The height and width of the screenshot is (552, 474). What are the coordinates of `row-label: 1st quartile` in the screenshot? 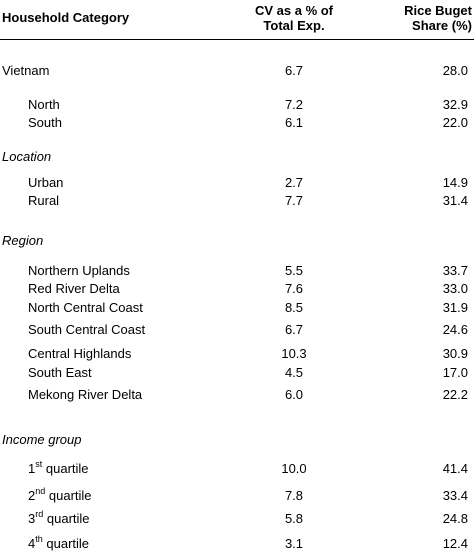 It's located at (58, 467).